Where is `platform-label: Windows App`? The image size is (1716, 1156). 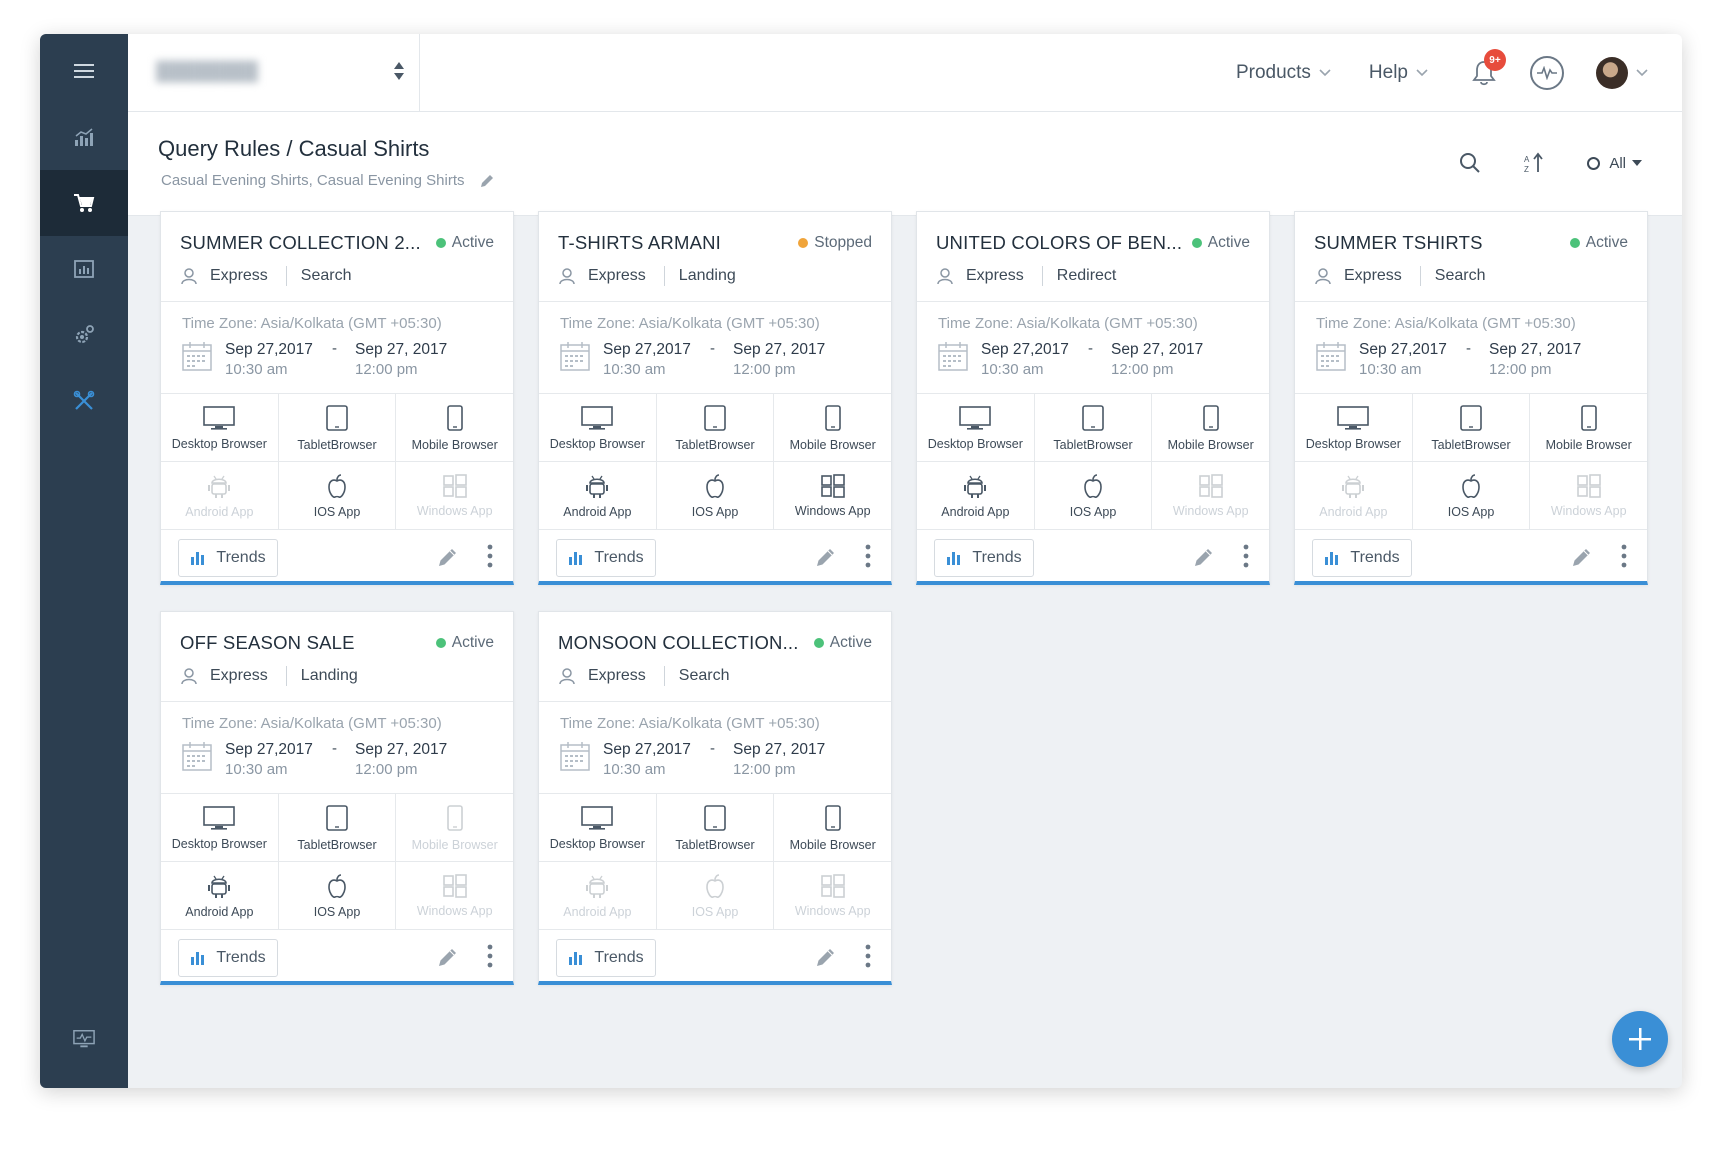 platform-label: Windows App is located at coordinates (454, 510).